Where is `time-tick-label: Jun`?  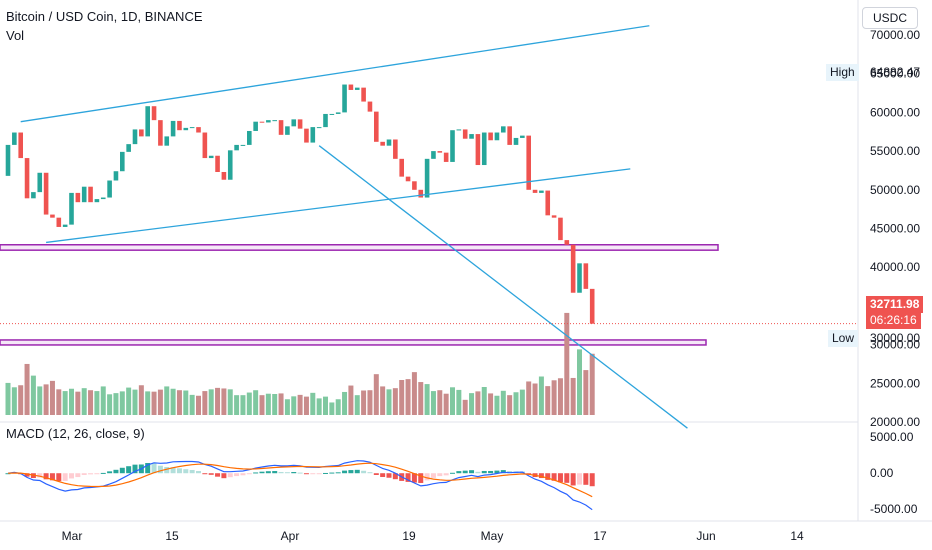 time-tick-label: Jun is located at coordinates (705, 536).